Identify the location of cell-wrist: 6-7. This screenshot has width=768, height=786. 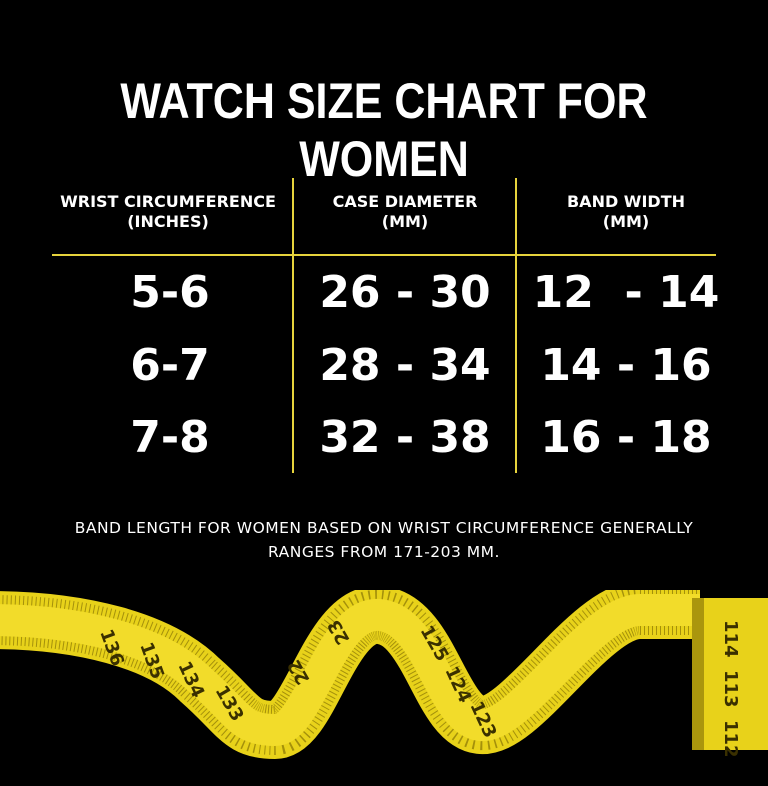
(170, 365).